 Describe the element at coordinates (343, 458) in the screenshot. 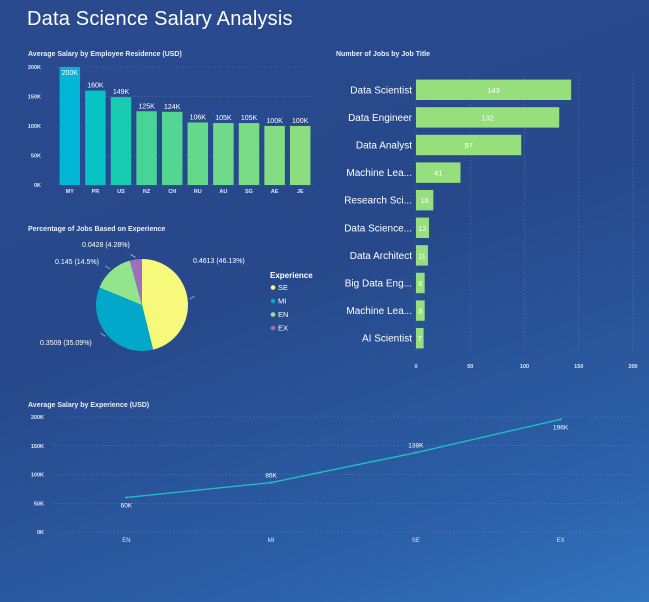

I see `salary-line` at that location.